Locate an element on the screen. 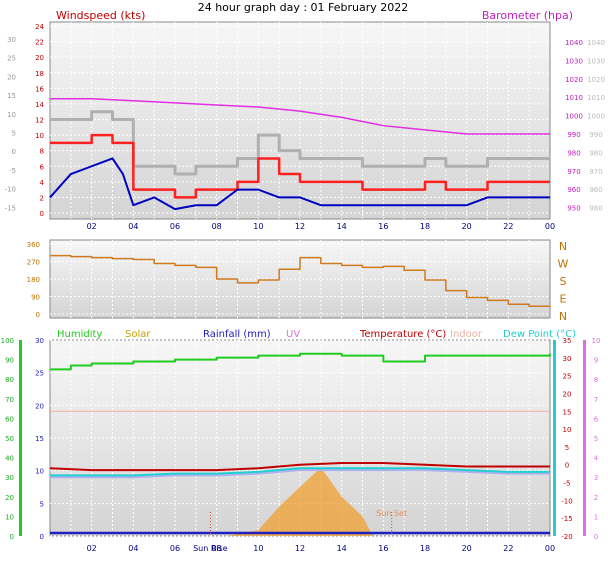 Image resolution: width=608 pixels, height=561 pixels. uv-y-tick: 0 is located at coordinates (596, 537).